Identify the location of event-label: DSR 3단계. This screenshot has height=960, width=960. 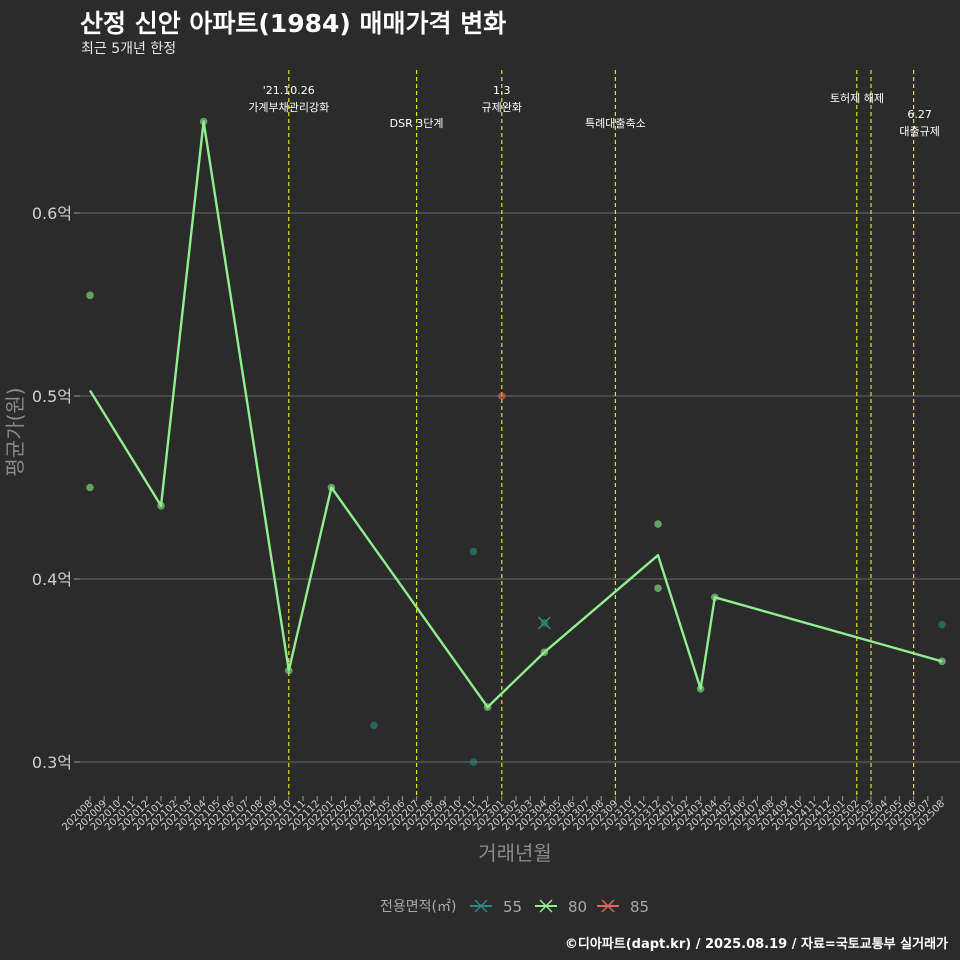
(417, 123).